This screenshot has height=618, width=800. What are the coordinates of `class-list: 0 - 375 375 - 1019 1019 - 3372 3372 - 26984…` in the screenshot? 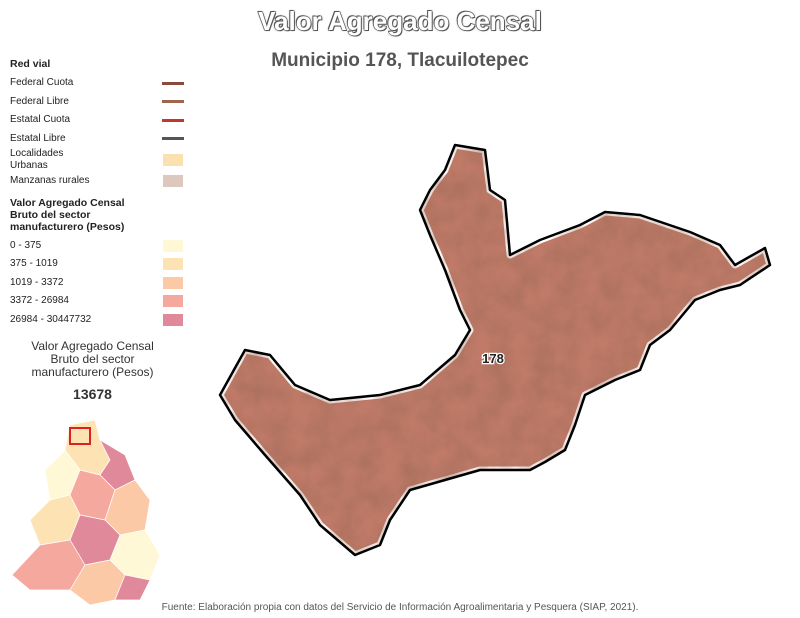 It's located at (100, 283).